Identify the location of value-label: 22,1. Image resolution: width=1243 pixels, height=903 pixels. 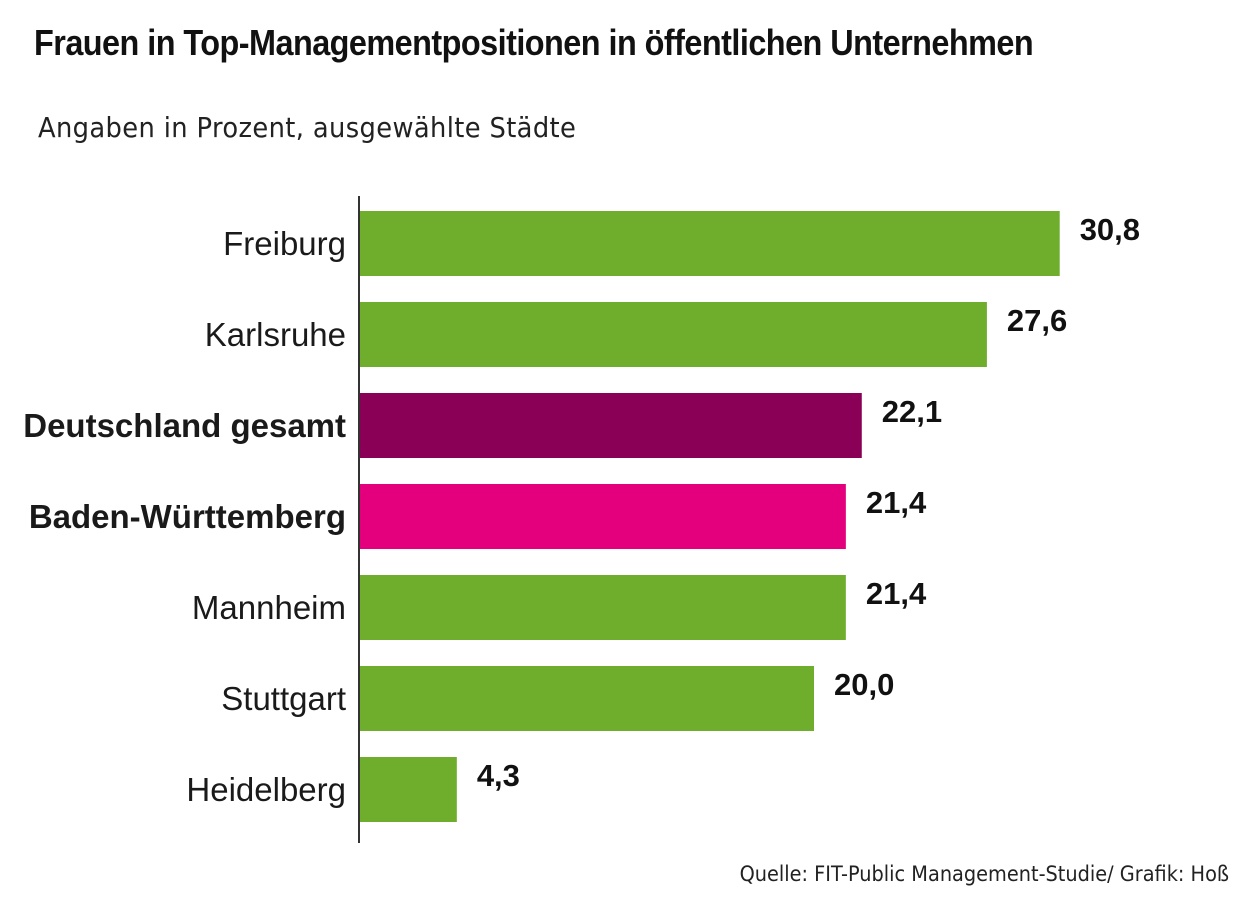
(912, 411).